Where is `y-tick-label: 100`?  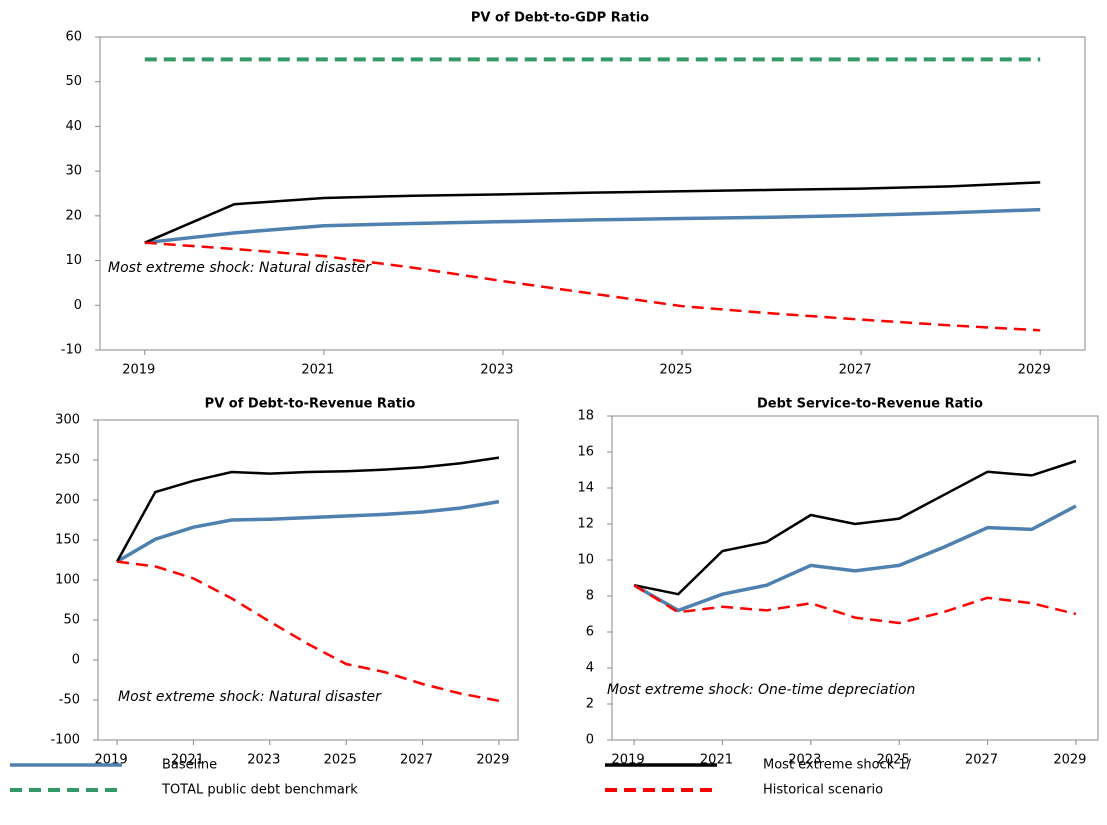
y-tick-label: 100 is located at coordinates (67, 580).